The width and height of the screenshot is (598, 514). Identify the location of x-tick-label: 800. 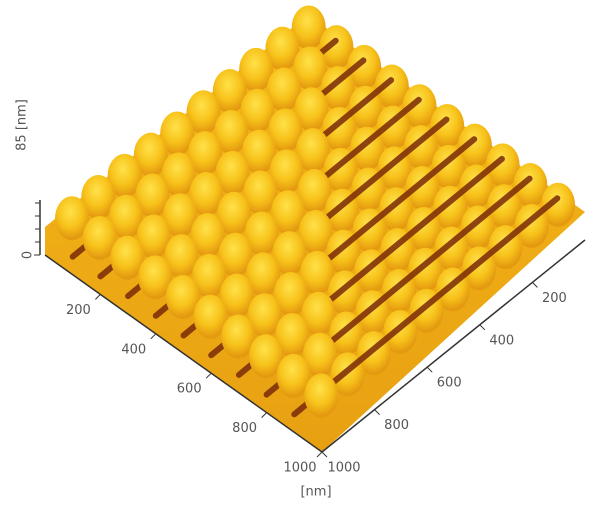
(244, 428).